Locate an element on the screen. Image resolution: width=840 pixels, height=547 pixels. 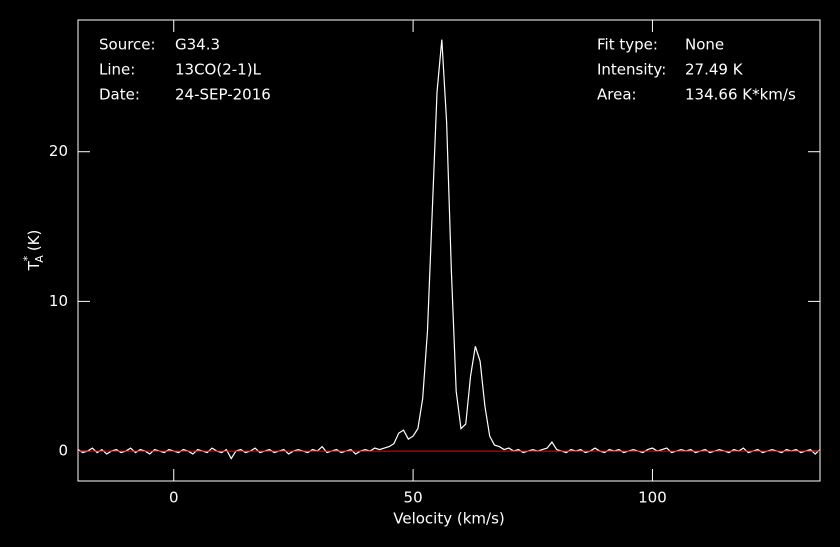
info-label: Date: is located at coordinates (119, 95).